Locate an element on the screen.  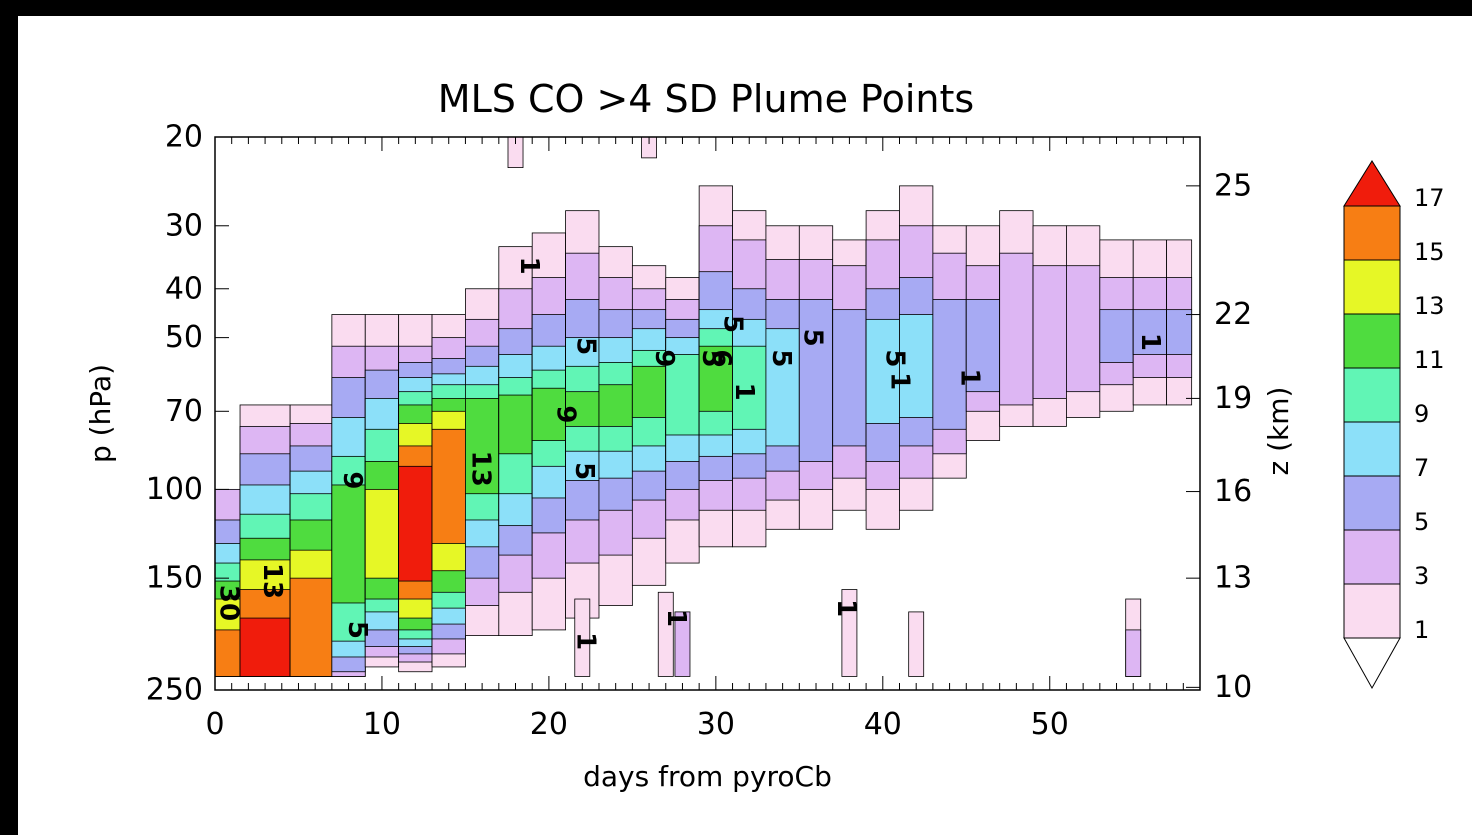
x-tick-label: 30 is located at coordinates (716, 724).